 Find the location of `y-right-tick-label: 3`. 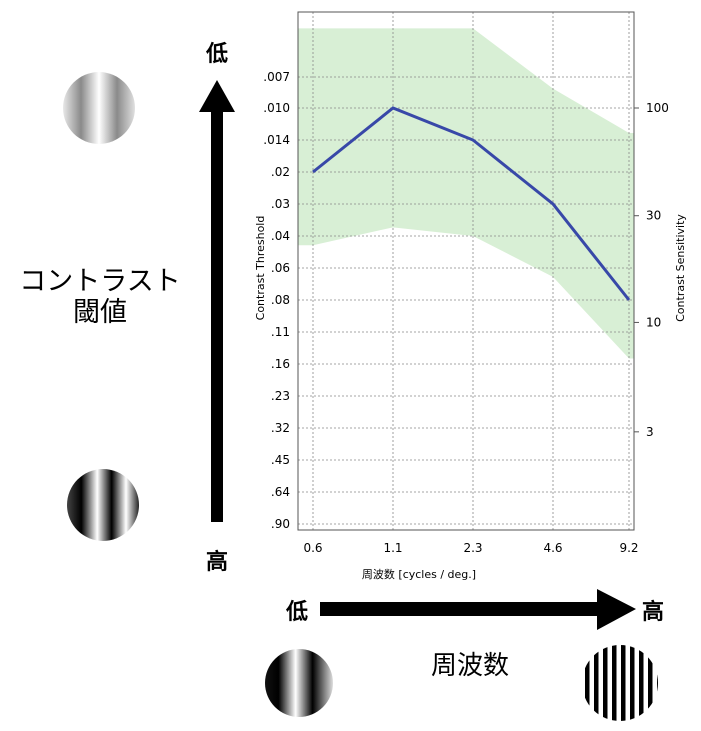

y-right-tick-label: 3 is located at coordinates (650, 432).